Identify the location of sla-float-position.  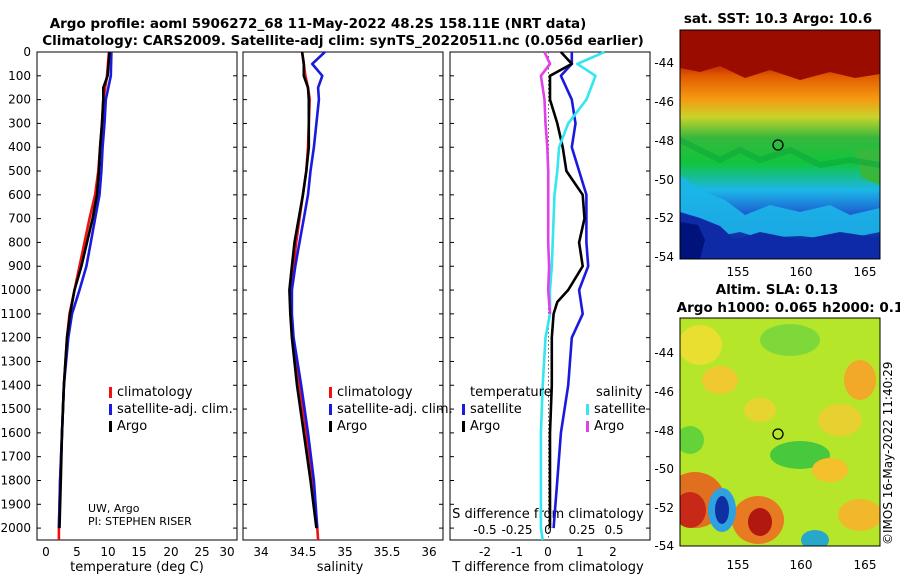
(778, 434).